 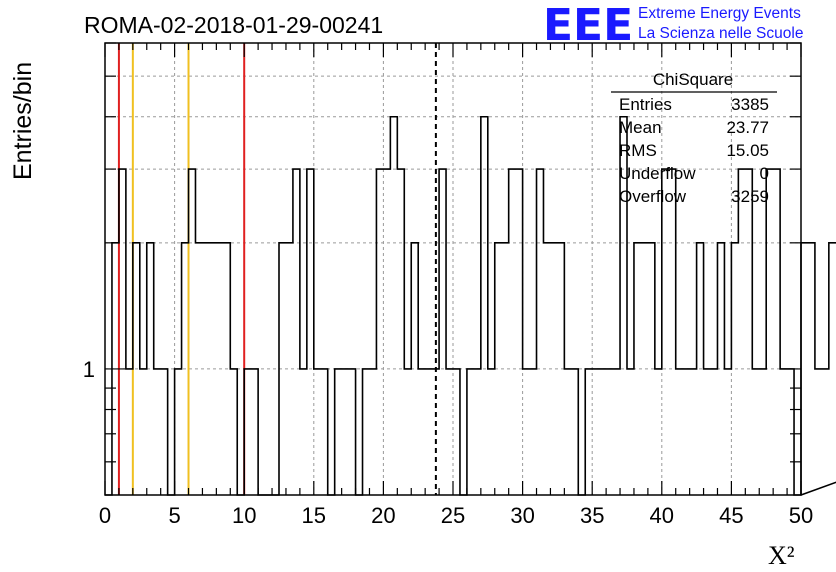 What do you see at coordinates (719, 13) in the screenshot?
I see `eee-logo-line1: Extreme Energy Events` at bounding box center [719, 13].